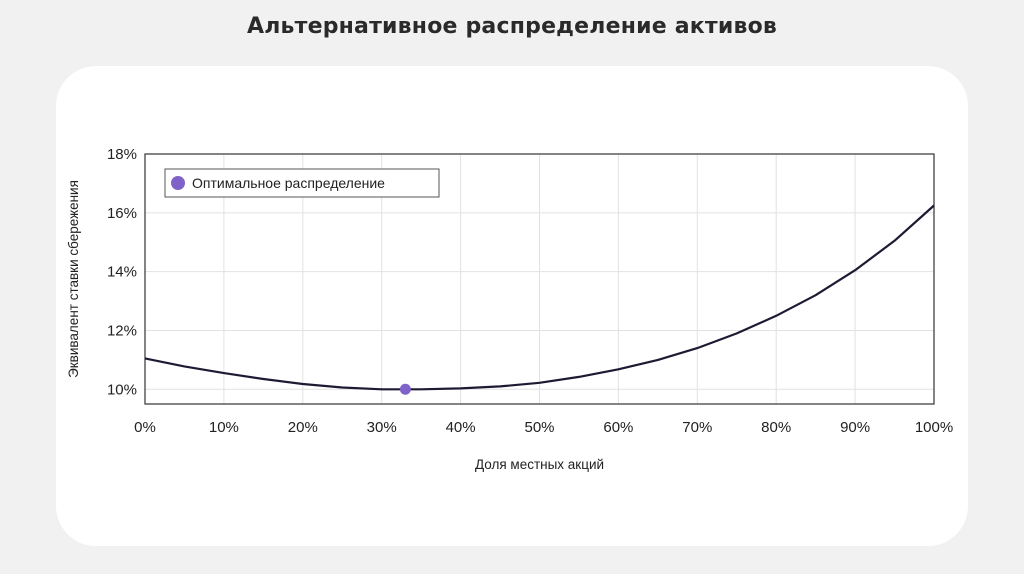 The height and width of the screenshot is (574, 1024). I want to click on x-axis-title: Доля местных акций, so click(539, 464).